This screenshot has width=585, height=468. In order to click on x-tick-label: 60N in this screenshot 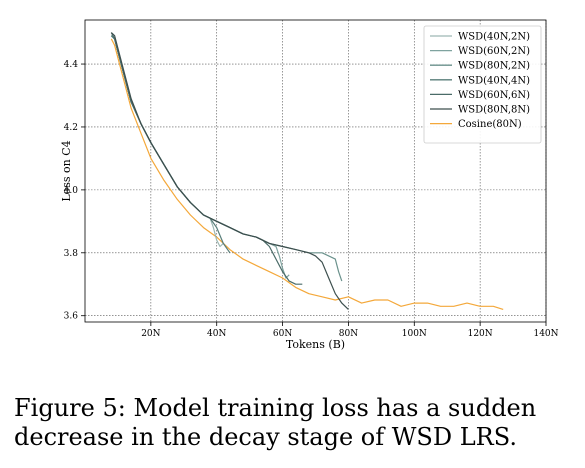, I will do `click(282, 334)`.